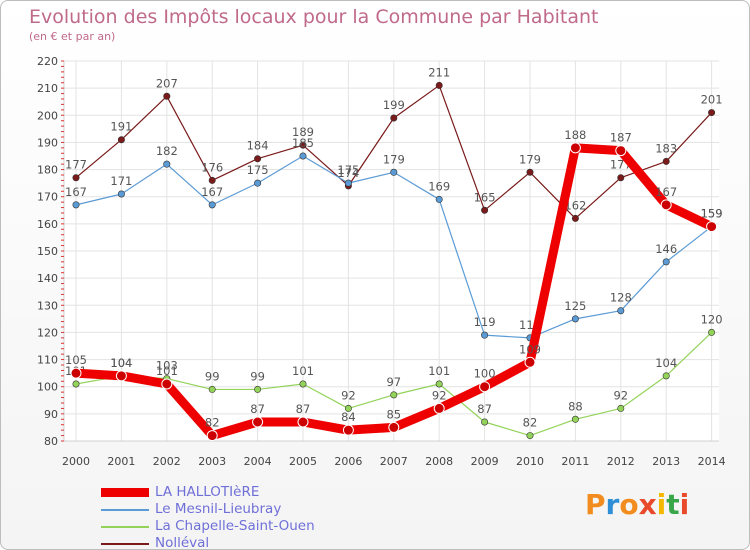 The width and height of the screenshot is (750, 550). I want to click on y-tick-label: 90, so click(51, 414).